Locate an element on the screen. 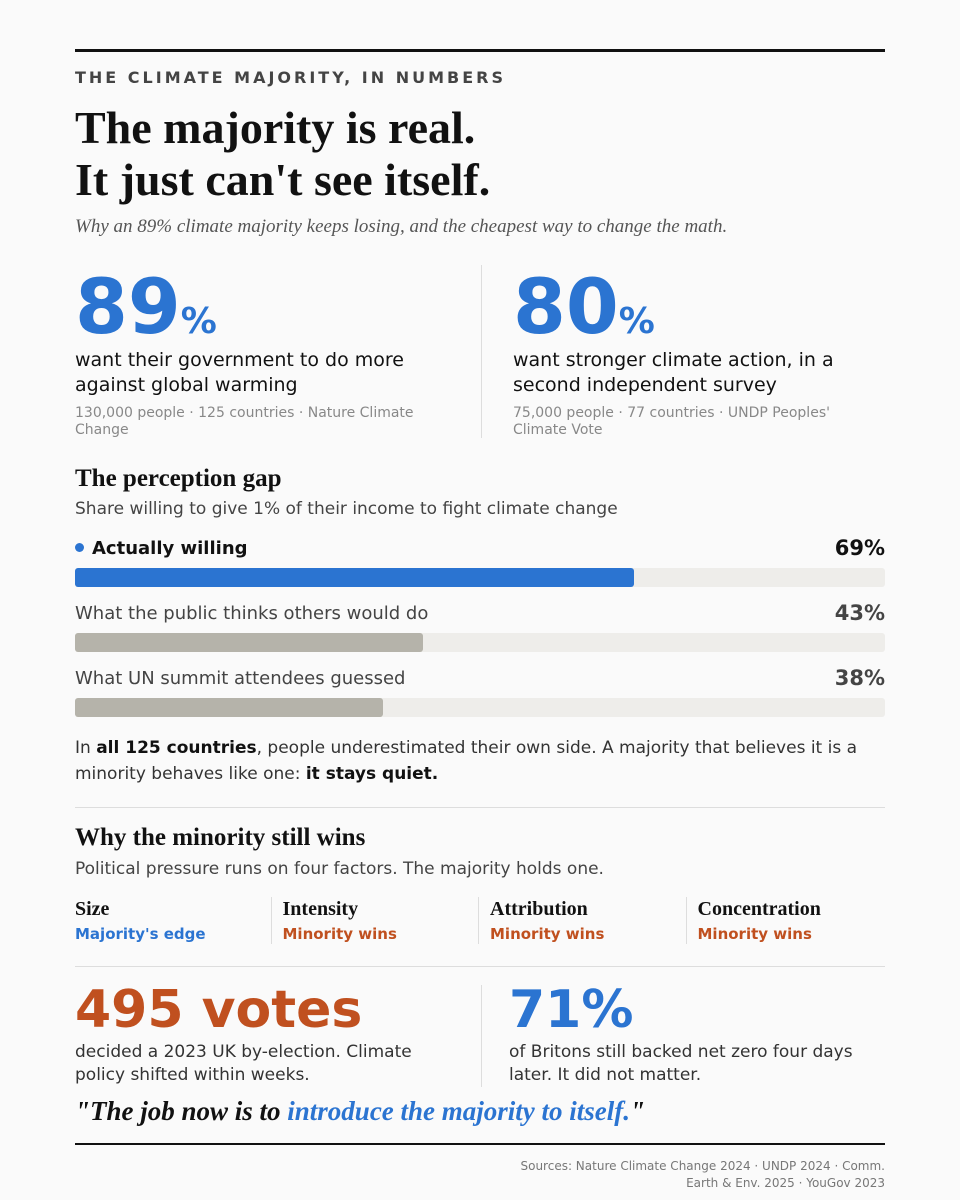 The width and height of the screenshot is (960, 1200). bar-label: Actually willing is located at coordinates (170, 548).